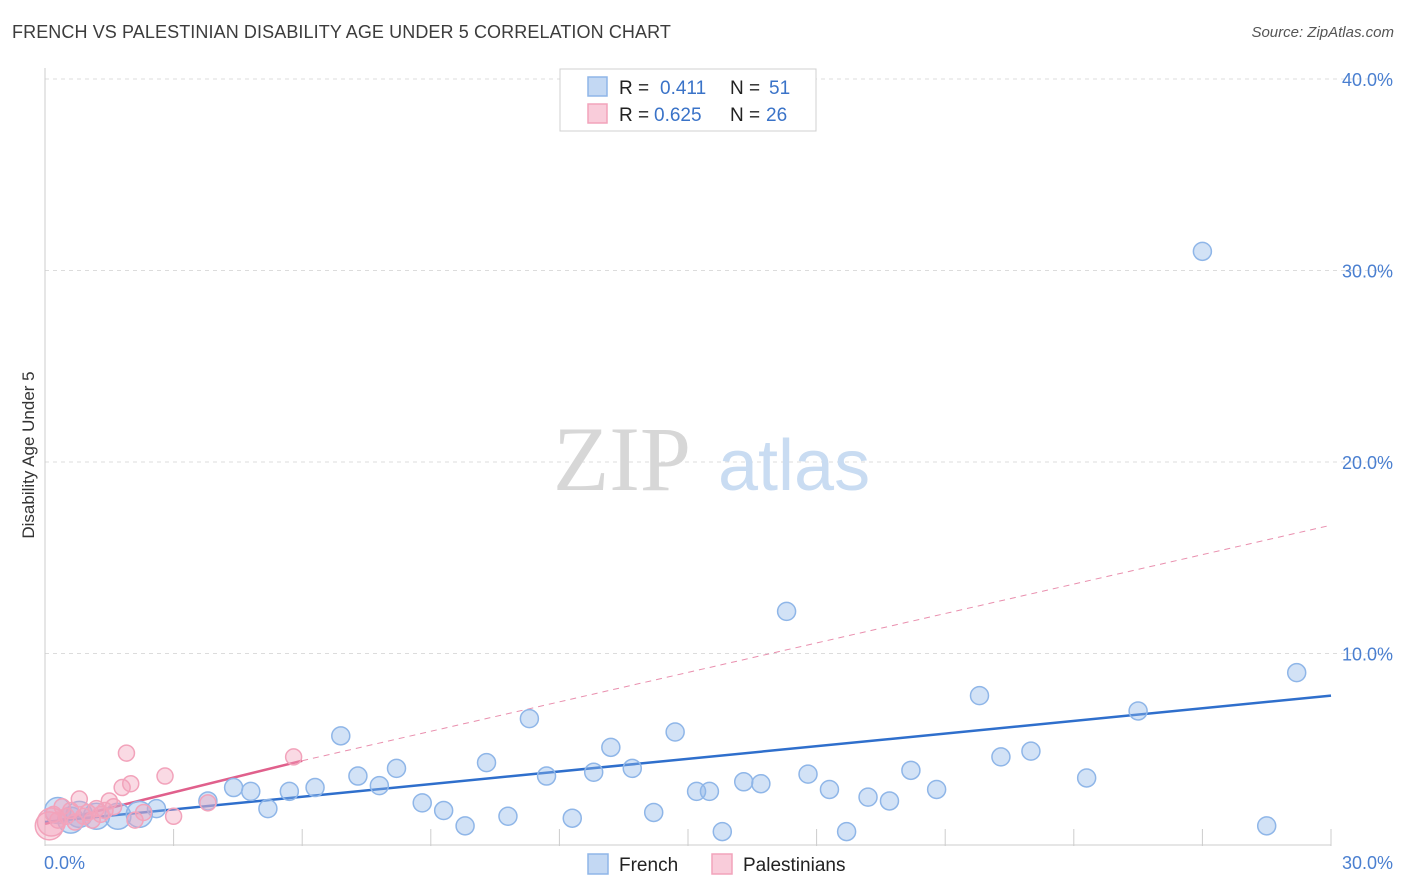 The width and height of the screenshot is (1406, 892). Describe the element at coordinates (688, 759) in the screenshot. I see `french-trend-line` at that location.